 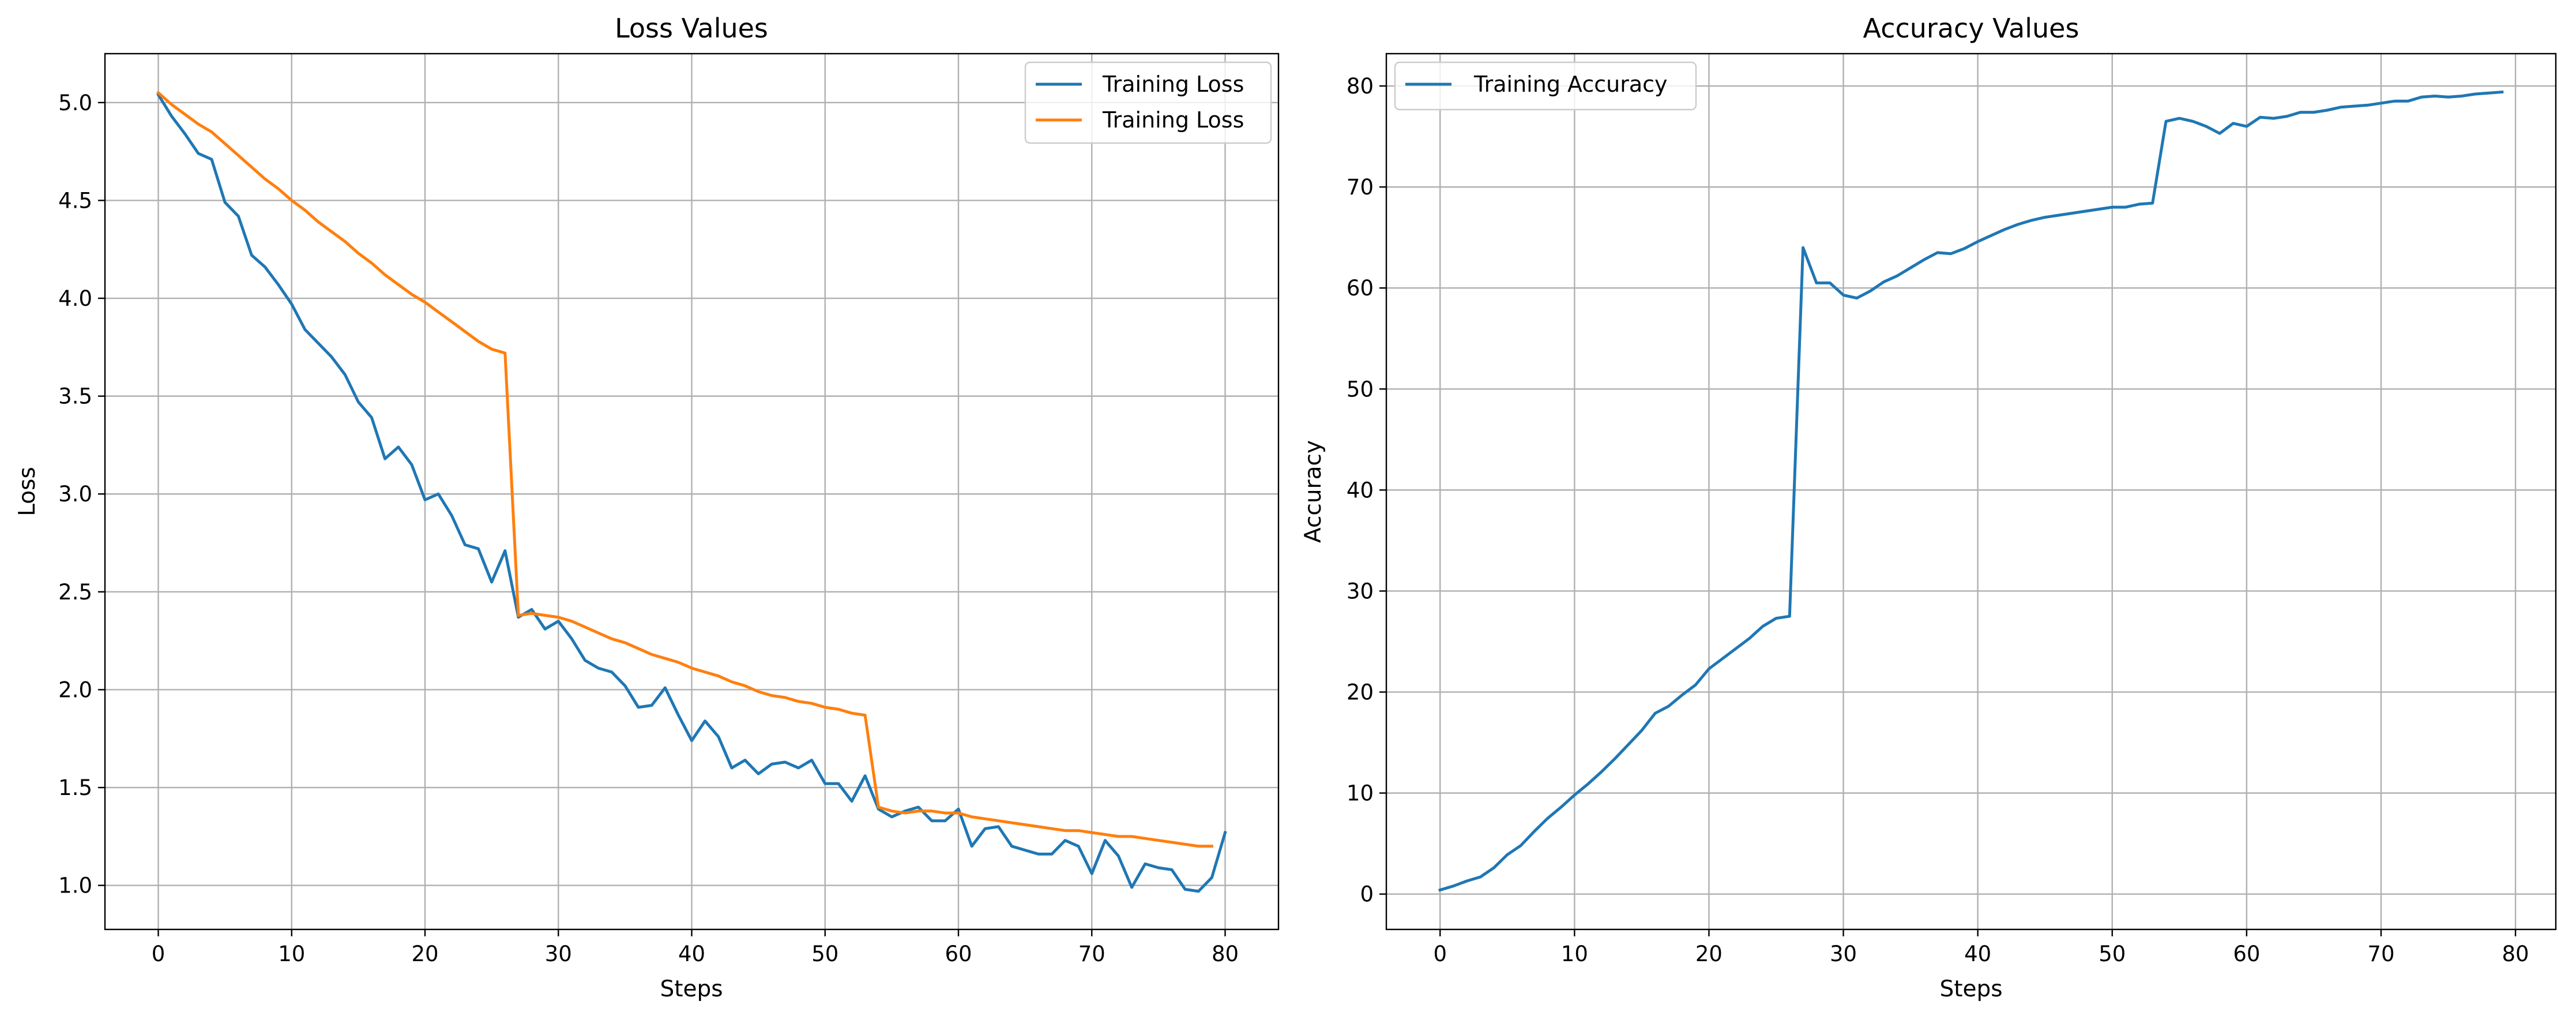 What do you see at coordinates (1971, 28) in the screenshot?
I see `accuracy-chart-title: Accuracy Values` at bounding box center [1971, 28].